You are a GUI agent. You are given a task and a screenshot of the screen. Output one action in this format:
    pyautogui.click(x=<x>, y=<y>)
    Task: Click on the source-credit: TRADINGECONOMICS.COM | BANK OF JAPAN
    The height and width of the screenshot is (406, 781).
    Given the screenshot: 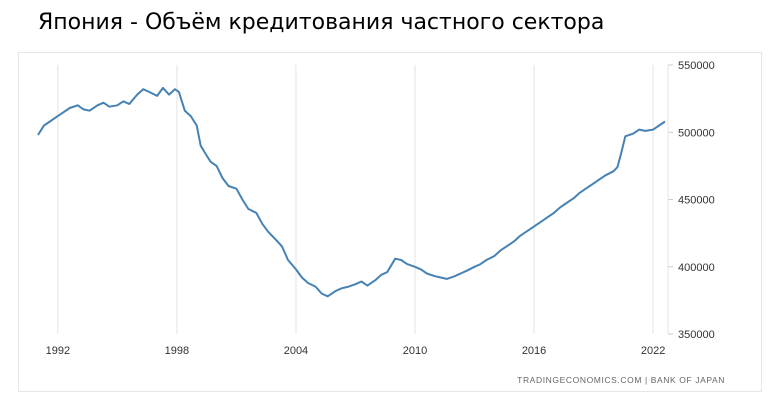 What is the action you would take?
    pyautogui.click(x=621, y=380)
    